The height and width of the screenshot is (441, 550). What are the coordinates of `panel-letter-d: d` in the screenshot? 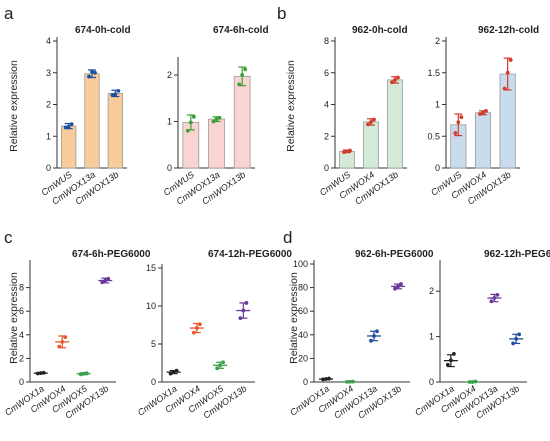 It's located at (287, 237).